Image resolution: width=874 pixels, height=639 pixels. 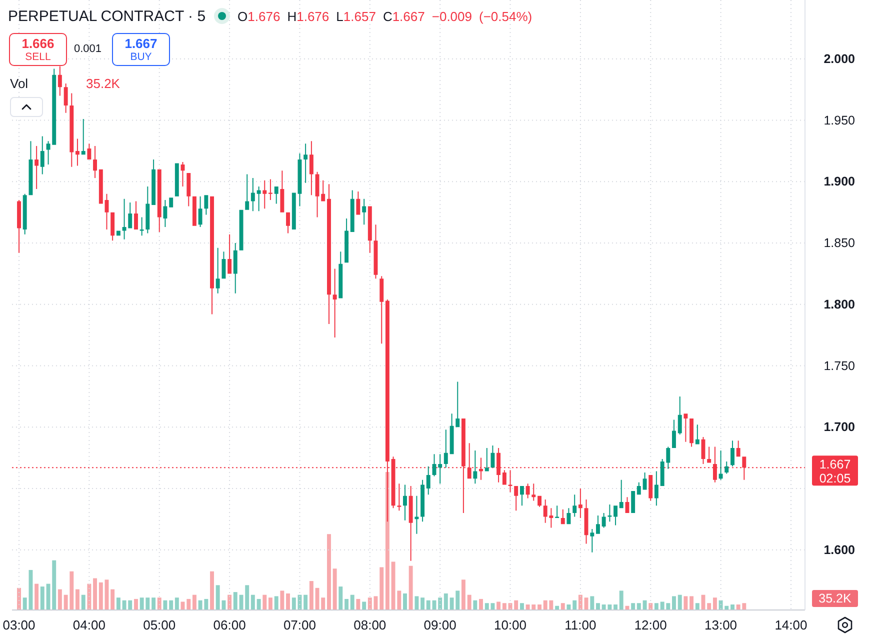 What do you see at coordinates (840, 181) in the screenshot?
I see `y-tick-label: 1.900` at bounding box center [840, 181].